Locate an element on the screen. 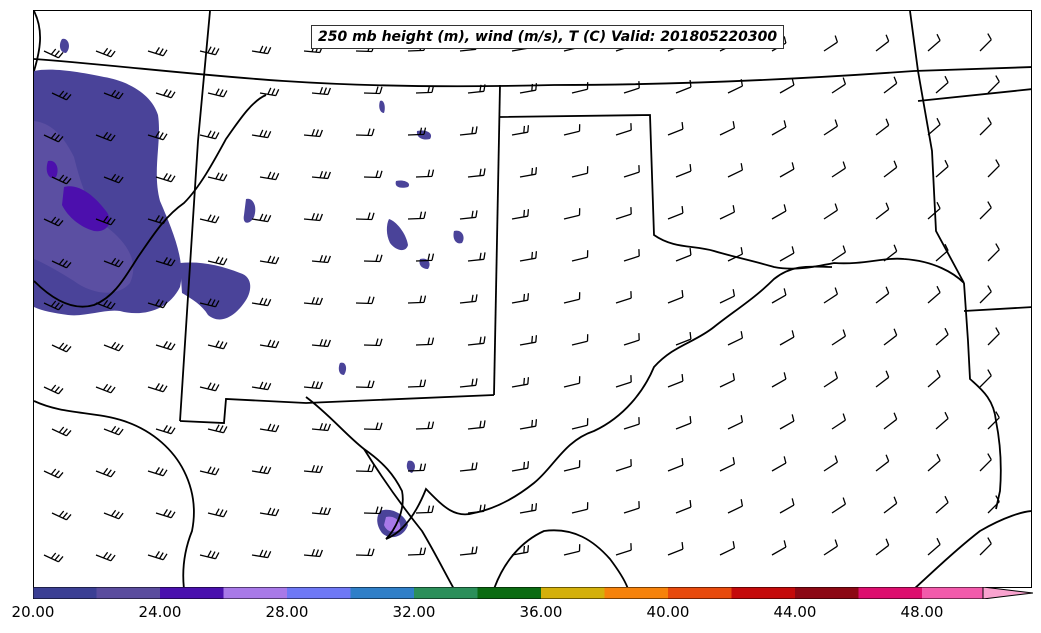  boundary-mexico-border is located at coordinates (354, 468).